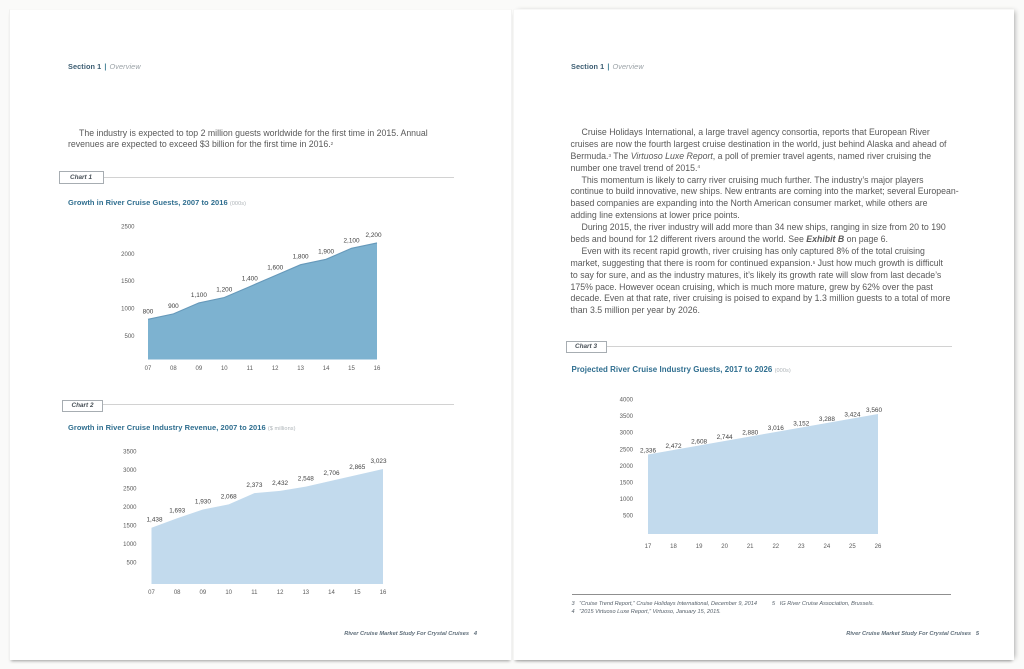 This screenshot has height=669, width=1024. I want to click on svg-text: 19, so click(699, 547).